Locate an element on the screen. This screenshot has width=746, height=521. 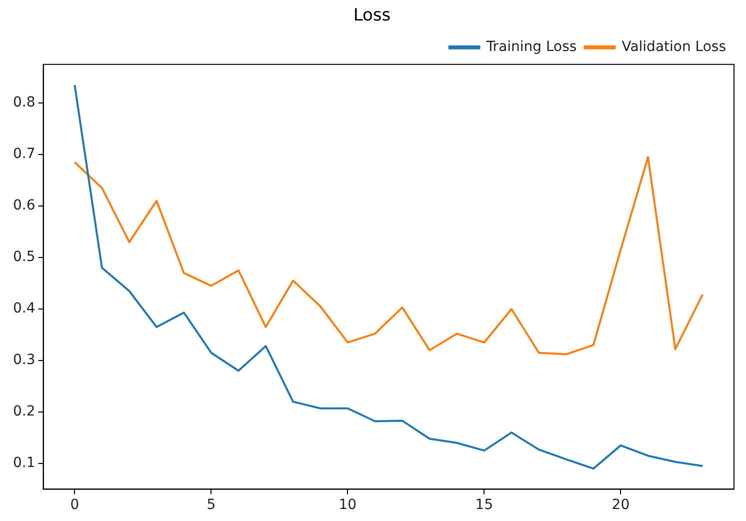
legend-label: Training Loss is located at coordinates (531, 47).